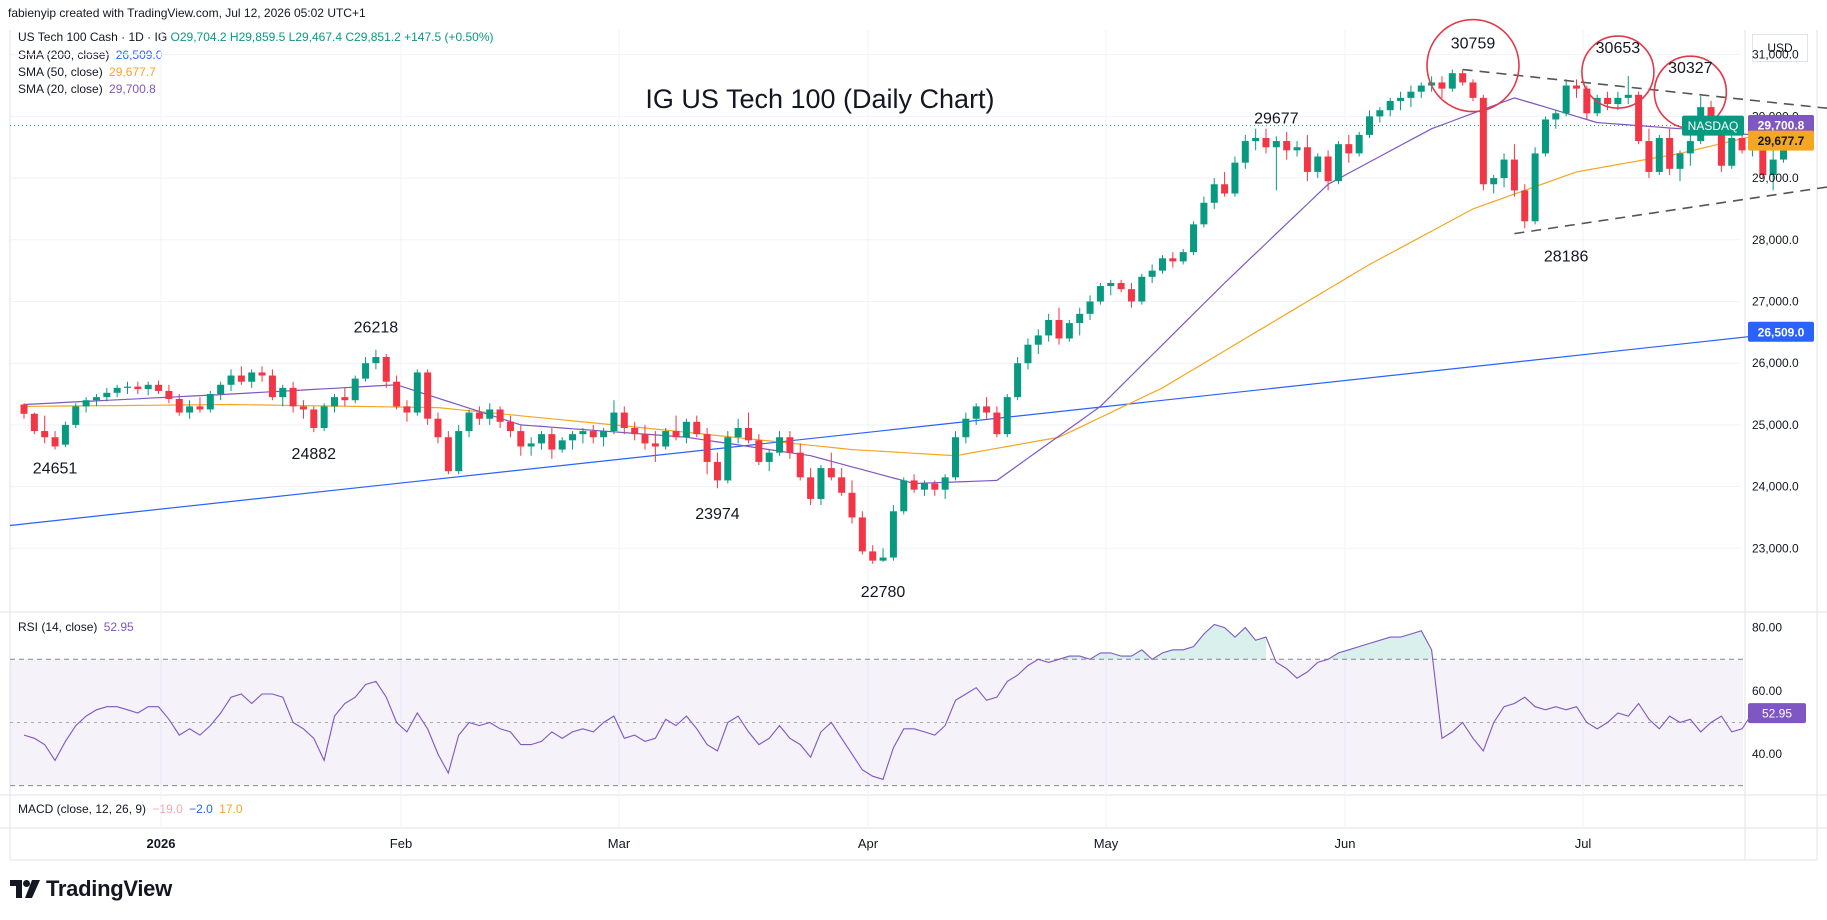 Image resolution: width=1827 pixels, height=920 pixels. Describe the element at coordinates (76, 627) in the screenshot. I see `rsi-legend: RSI (14, close) 52.95` at that location.